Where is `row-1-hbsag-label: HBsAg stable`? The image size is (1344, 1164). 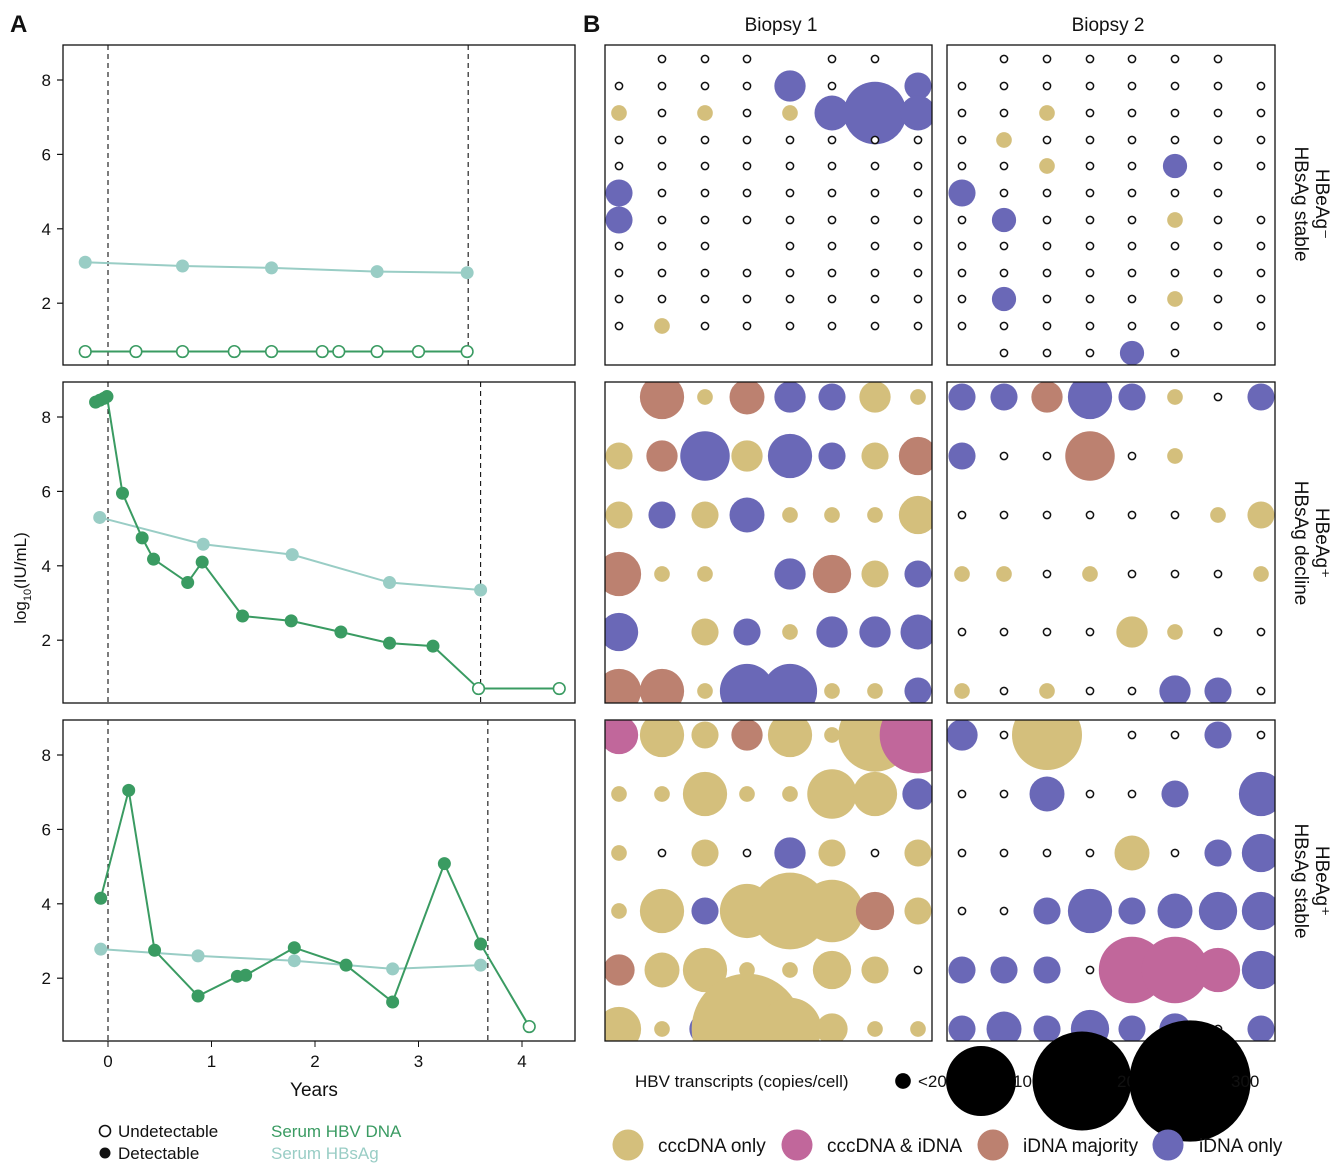 row-1-hbsag-label: HBsAg stable is located at coordinates (1300, 203).